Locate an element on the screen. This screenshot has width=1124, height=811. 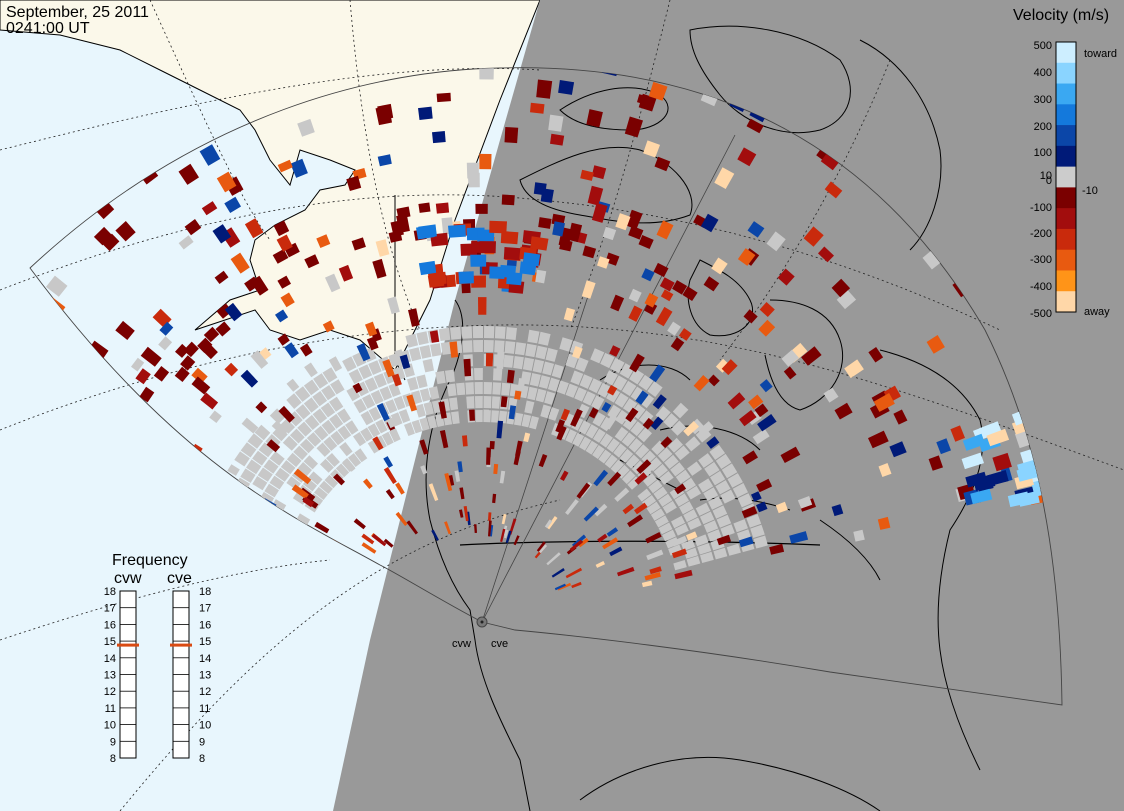
colorbar-tick-label: 400 is located at coordinates (1043, 73).